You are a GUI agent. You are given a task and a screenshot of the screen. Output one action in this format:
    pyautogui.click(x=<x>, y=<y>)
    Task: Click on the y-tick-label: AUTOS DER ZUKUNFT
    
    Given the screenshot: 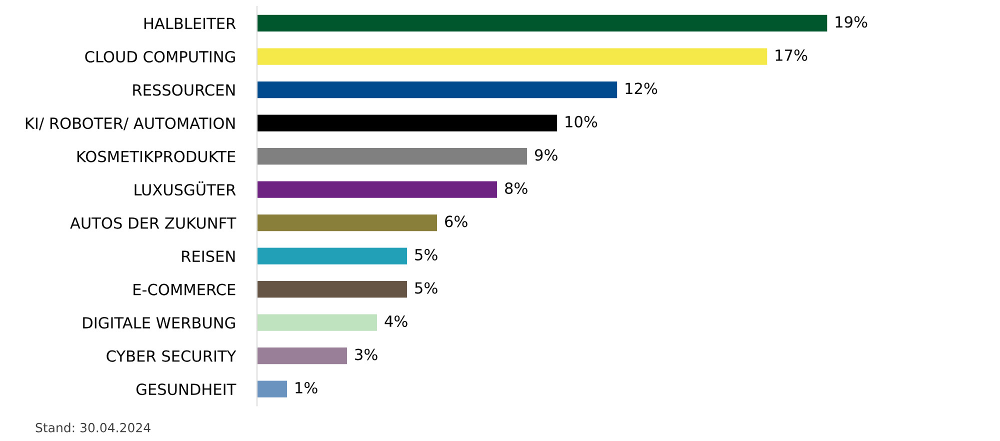 What is the action you would take?
    pyautogui.click(x=153, y=223)
    